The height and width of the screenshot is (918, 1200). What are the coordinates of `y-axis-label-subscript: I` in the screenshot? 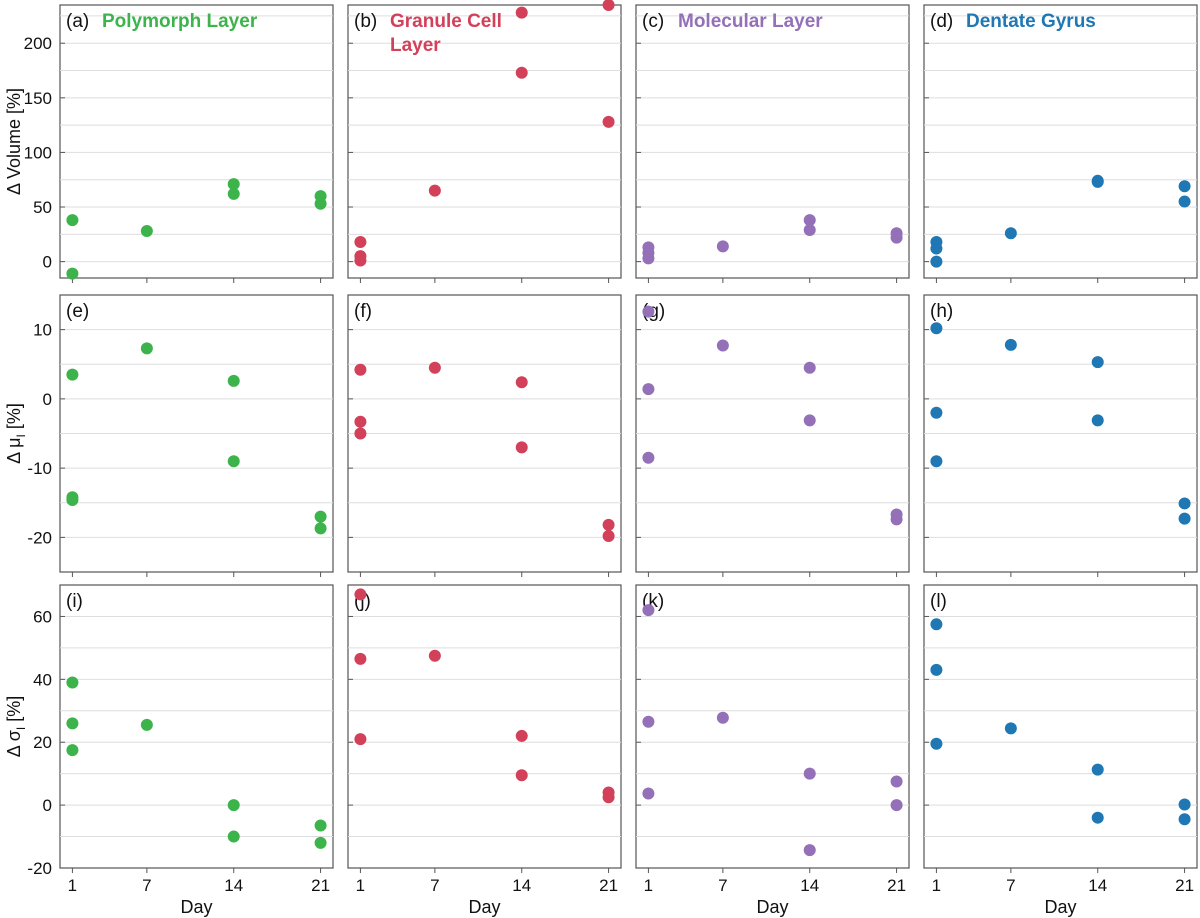 It's located at (21, 728).